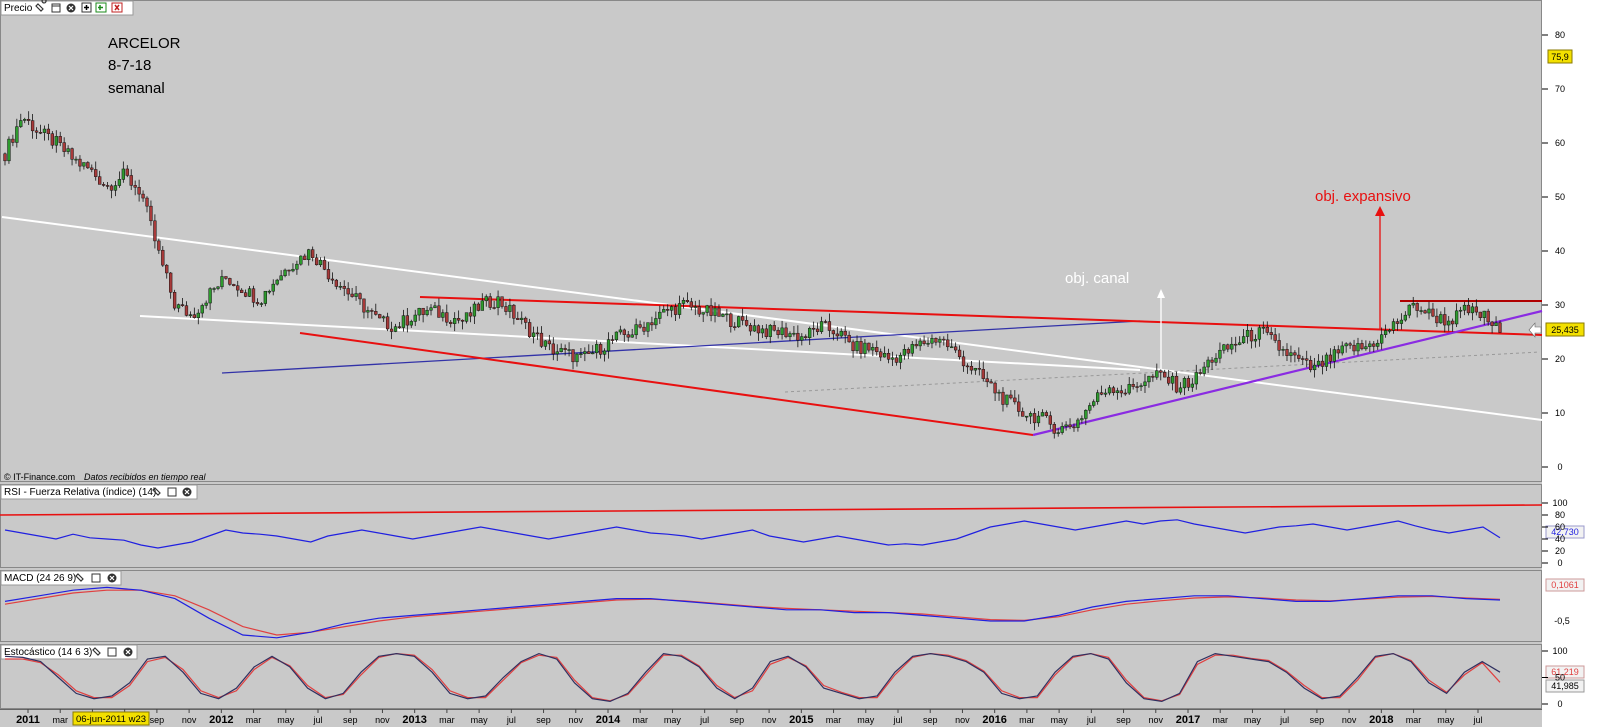 Image resolution: width=1600 pixels, height=727 pixels. I want to click on x-tick-label: 2011, so click(28, 720).